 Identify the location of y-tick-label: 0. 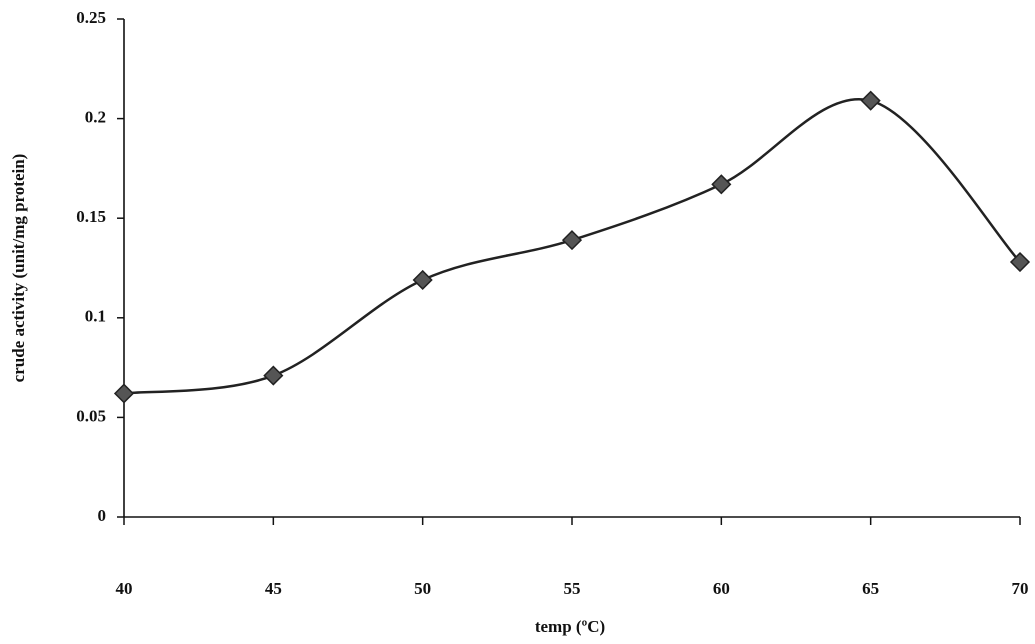
(102, 515).